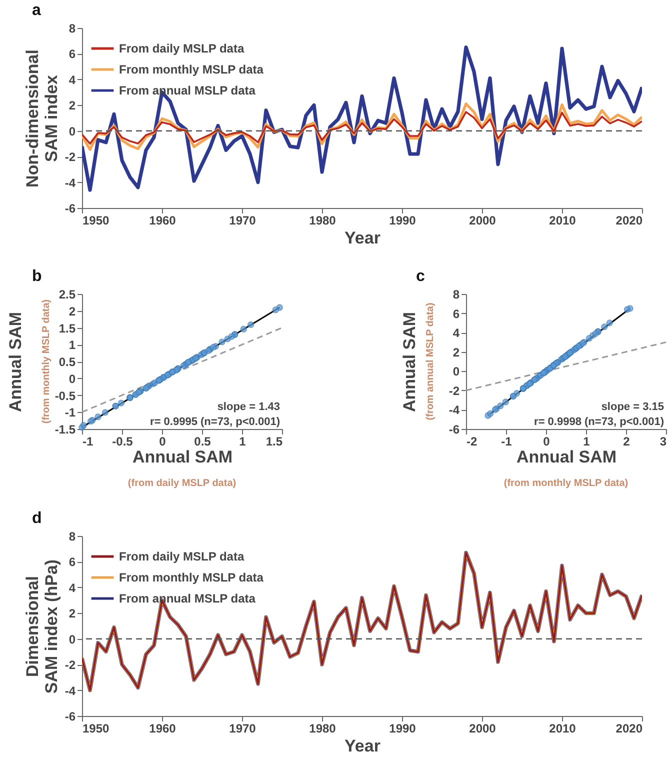  Describe the element at coordinates (599, 422) in the screenshot. I see `annotation: r= 0.9998 (n=73, p<0.001)` at that location.